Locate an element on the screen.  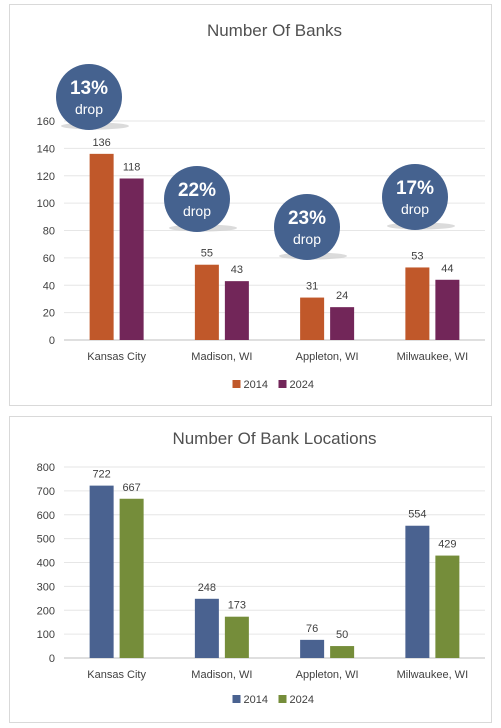
banks-chart-title: Number Of Banks is located at coordinates (274, 30).